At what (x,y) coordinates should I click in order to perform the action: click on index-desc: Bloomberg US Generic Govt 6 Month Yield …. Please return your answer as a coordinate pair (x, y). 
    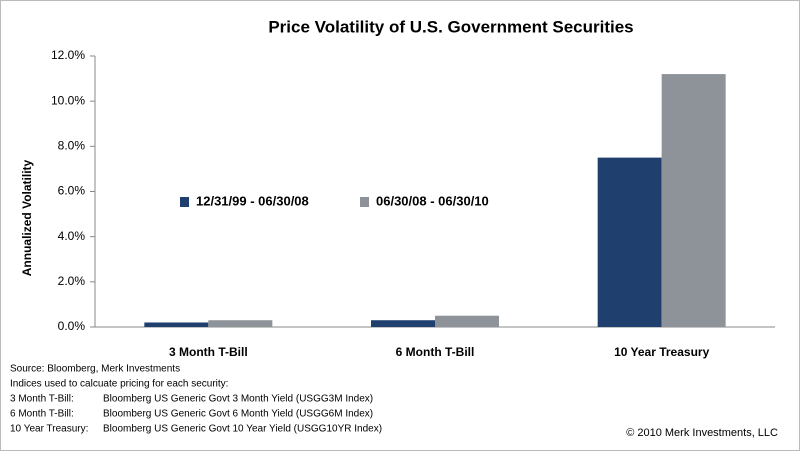
    Looking at the image, I should click on (238, 414).